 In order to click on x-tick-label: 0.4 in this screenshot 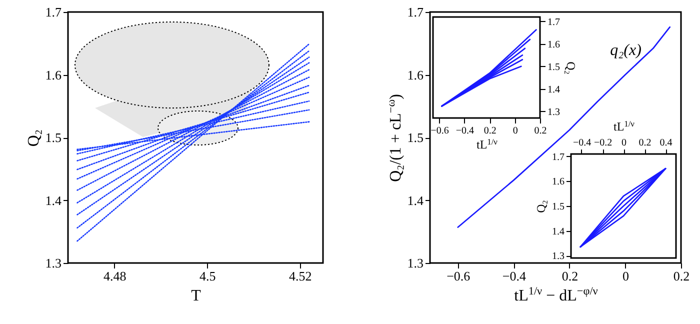, I will do `click(666, 143)`.